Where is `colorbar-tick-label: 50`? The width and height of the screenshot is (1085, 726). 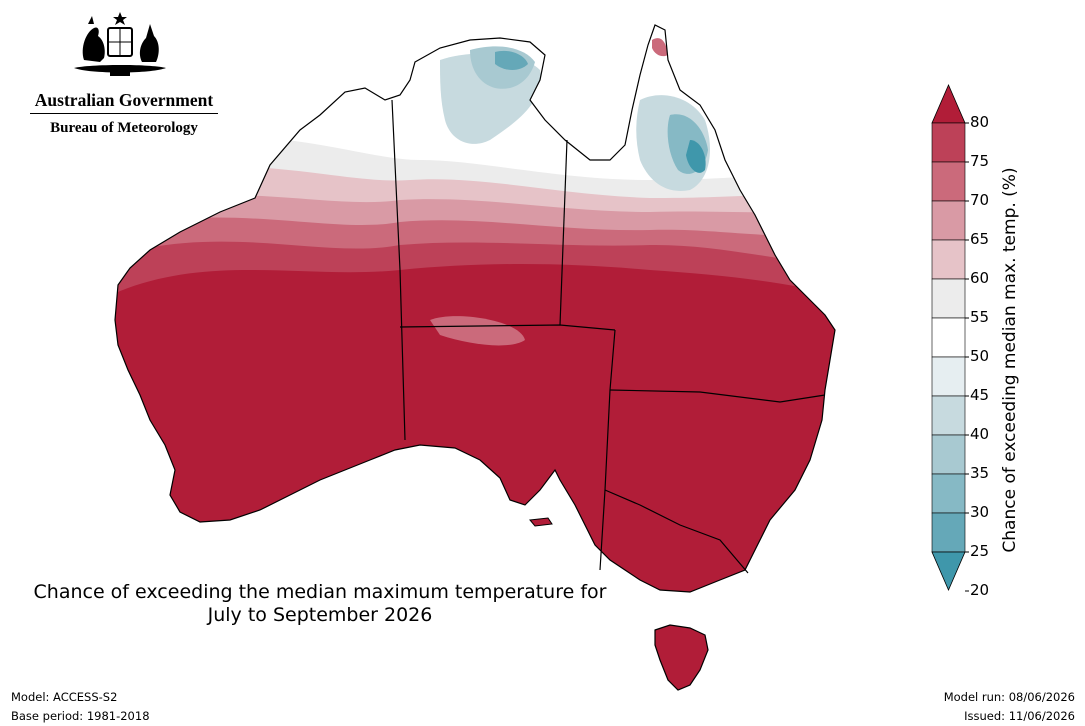
colorbar-tick-label: 50 is located at coordinates (980, 356).